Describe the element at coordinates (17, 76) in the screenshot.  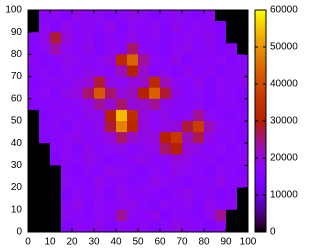
I see `y-tick-label: 70` at that location.